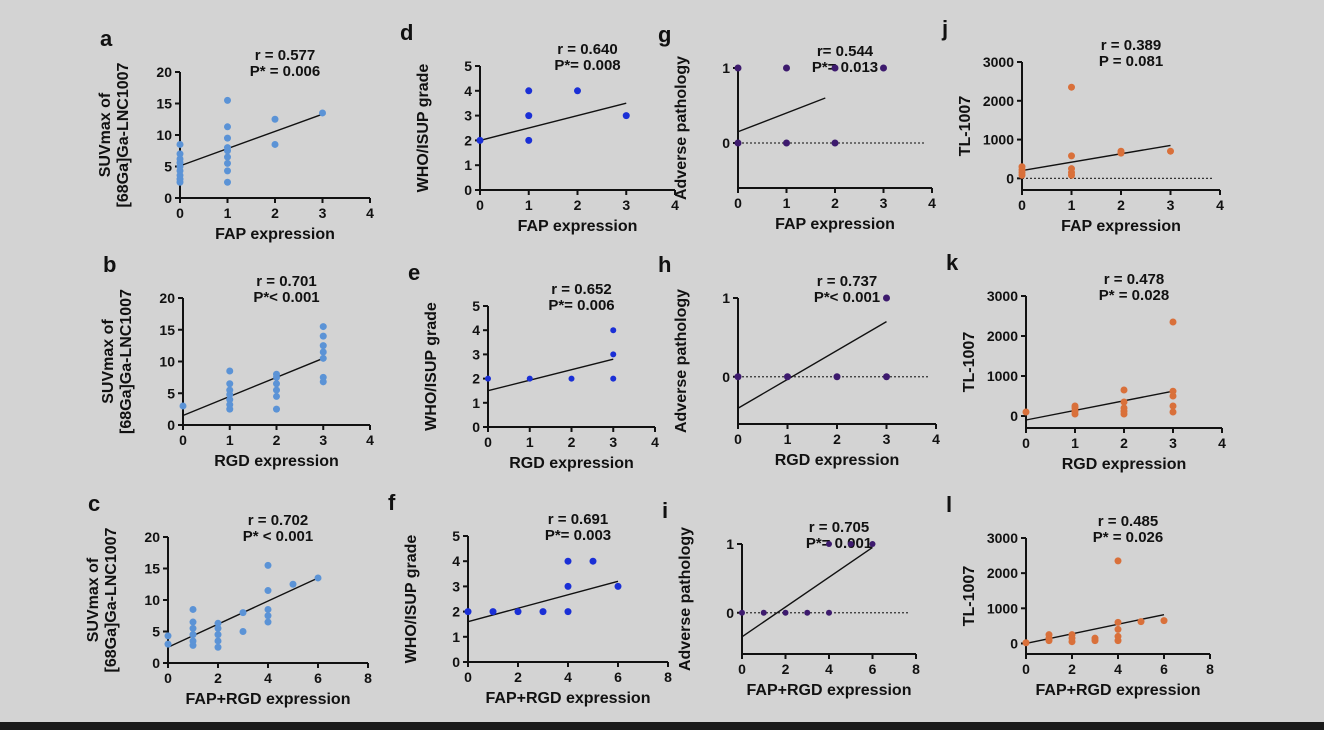 This screenshot has height=730, width=1324. I want to click on x-tick-label-a: 4, so click(370, 213).